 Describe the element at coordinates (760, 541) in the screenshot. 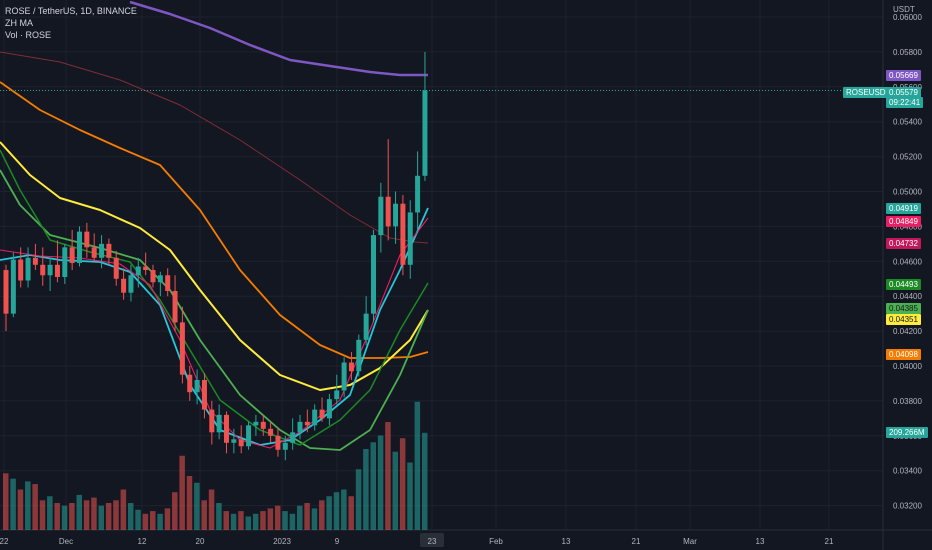

I see `time-tick-label: 13` at that location.